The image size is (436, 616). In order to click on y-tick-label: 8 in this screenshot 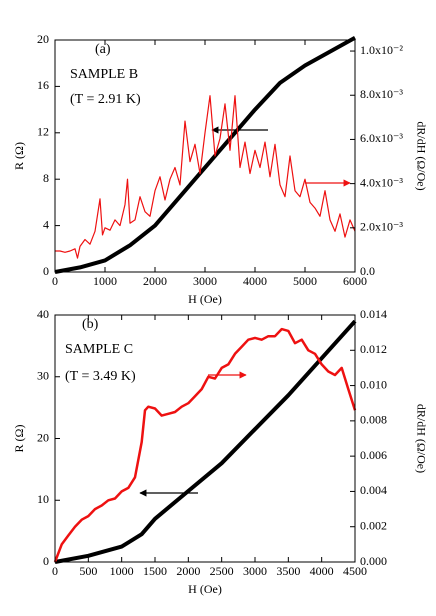, I will do `click(46, 178)`.